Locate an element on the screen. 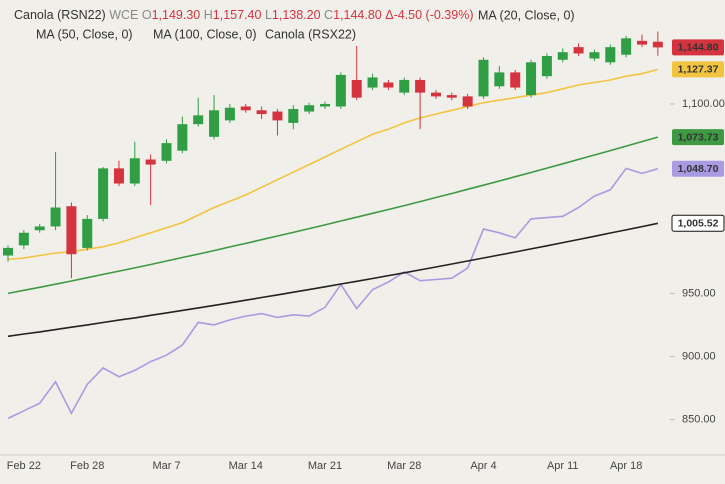 The image size is (725, 484). y-tick-label: 900.00 is located at coordinates (699, 356).